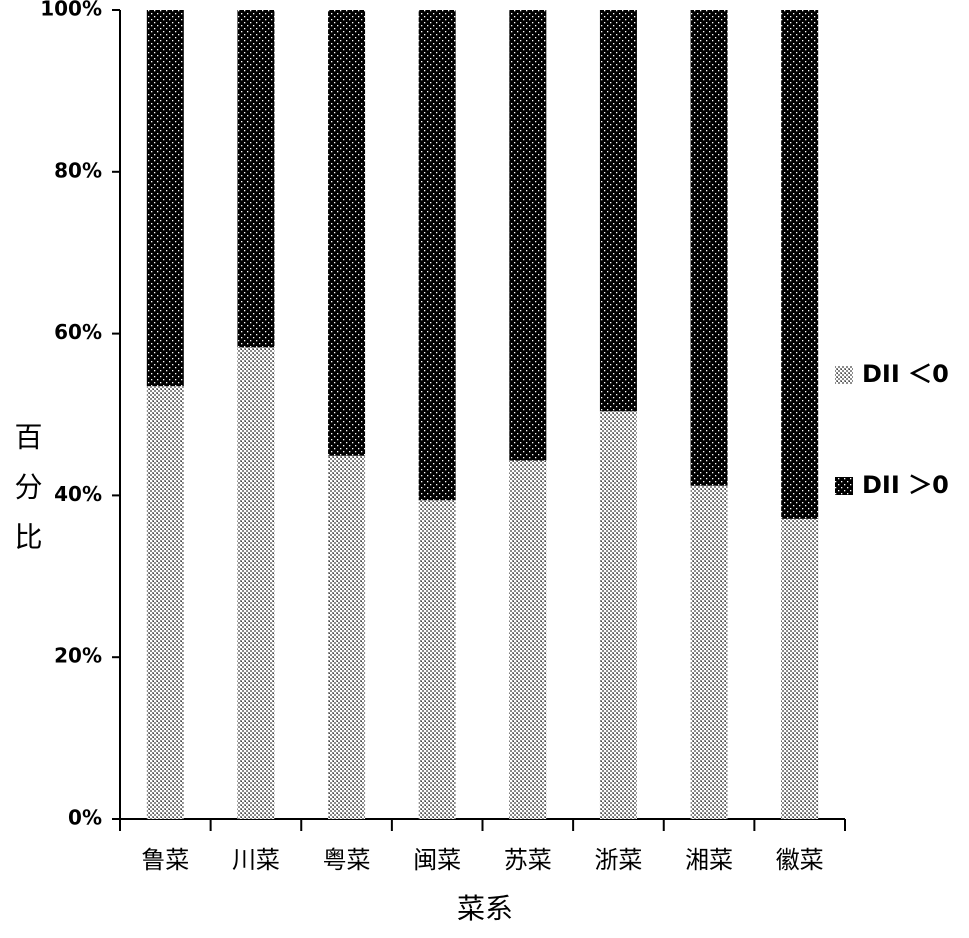 Image resolution: width=969 pixels, height=938 pixels. I want to click on x-tick-label: 湘菜, so click(709, 860).